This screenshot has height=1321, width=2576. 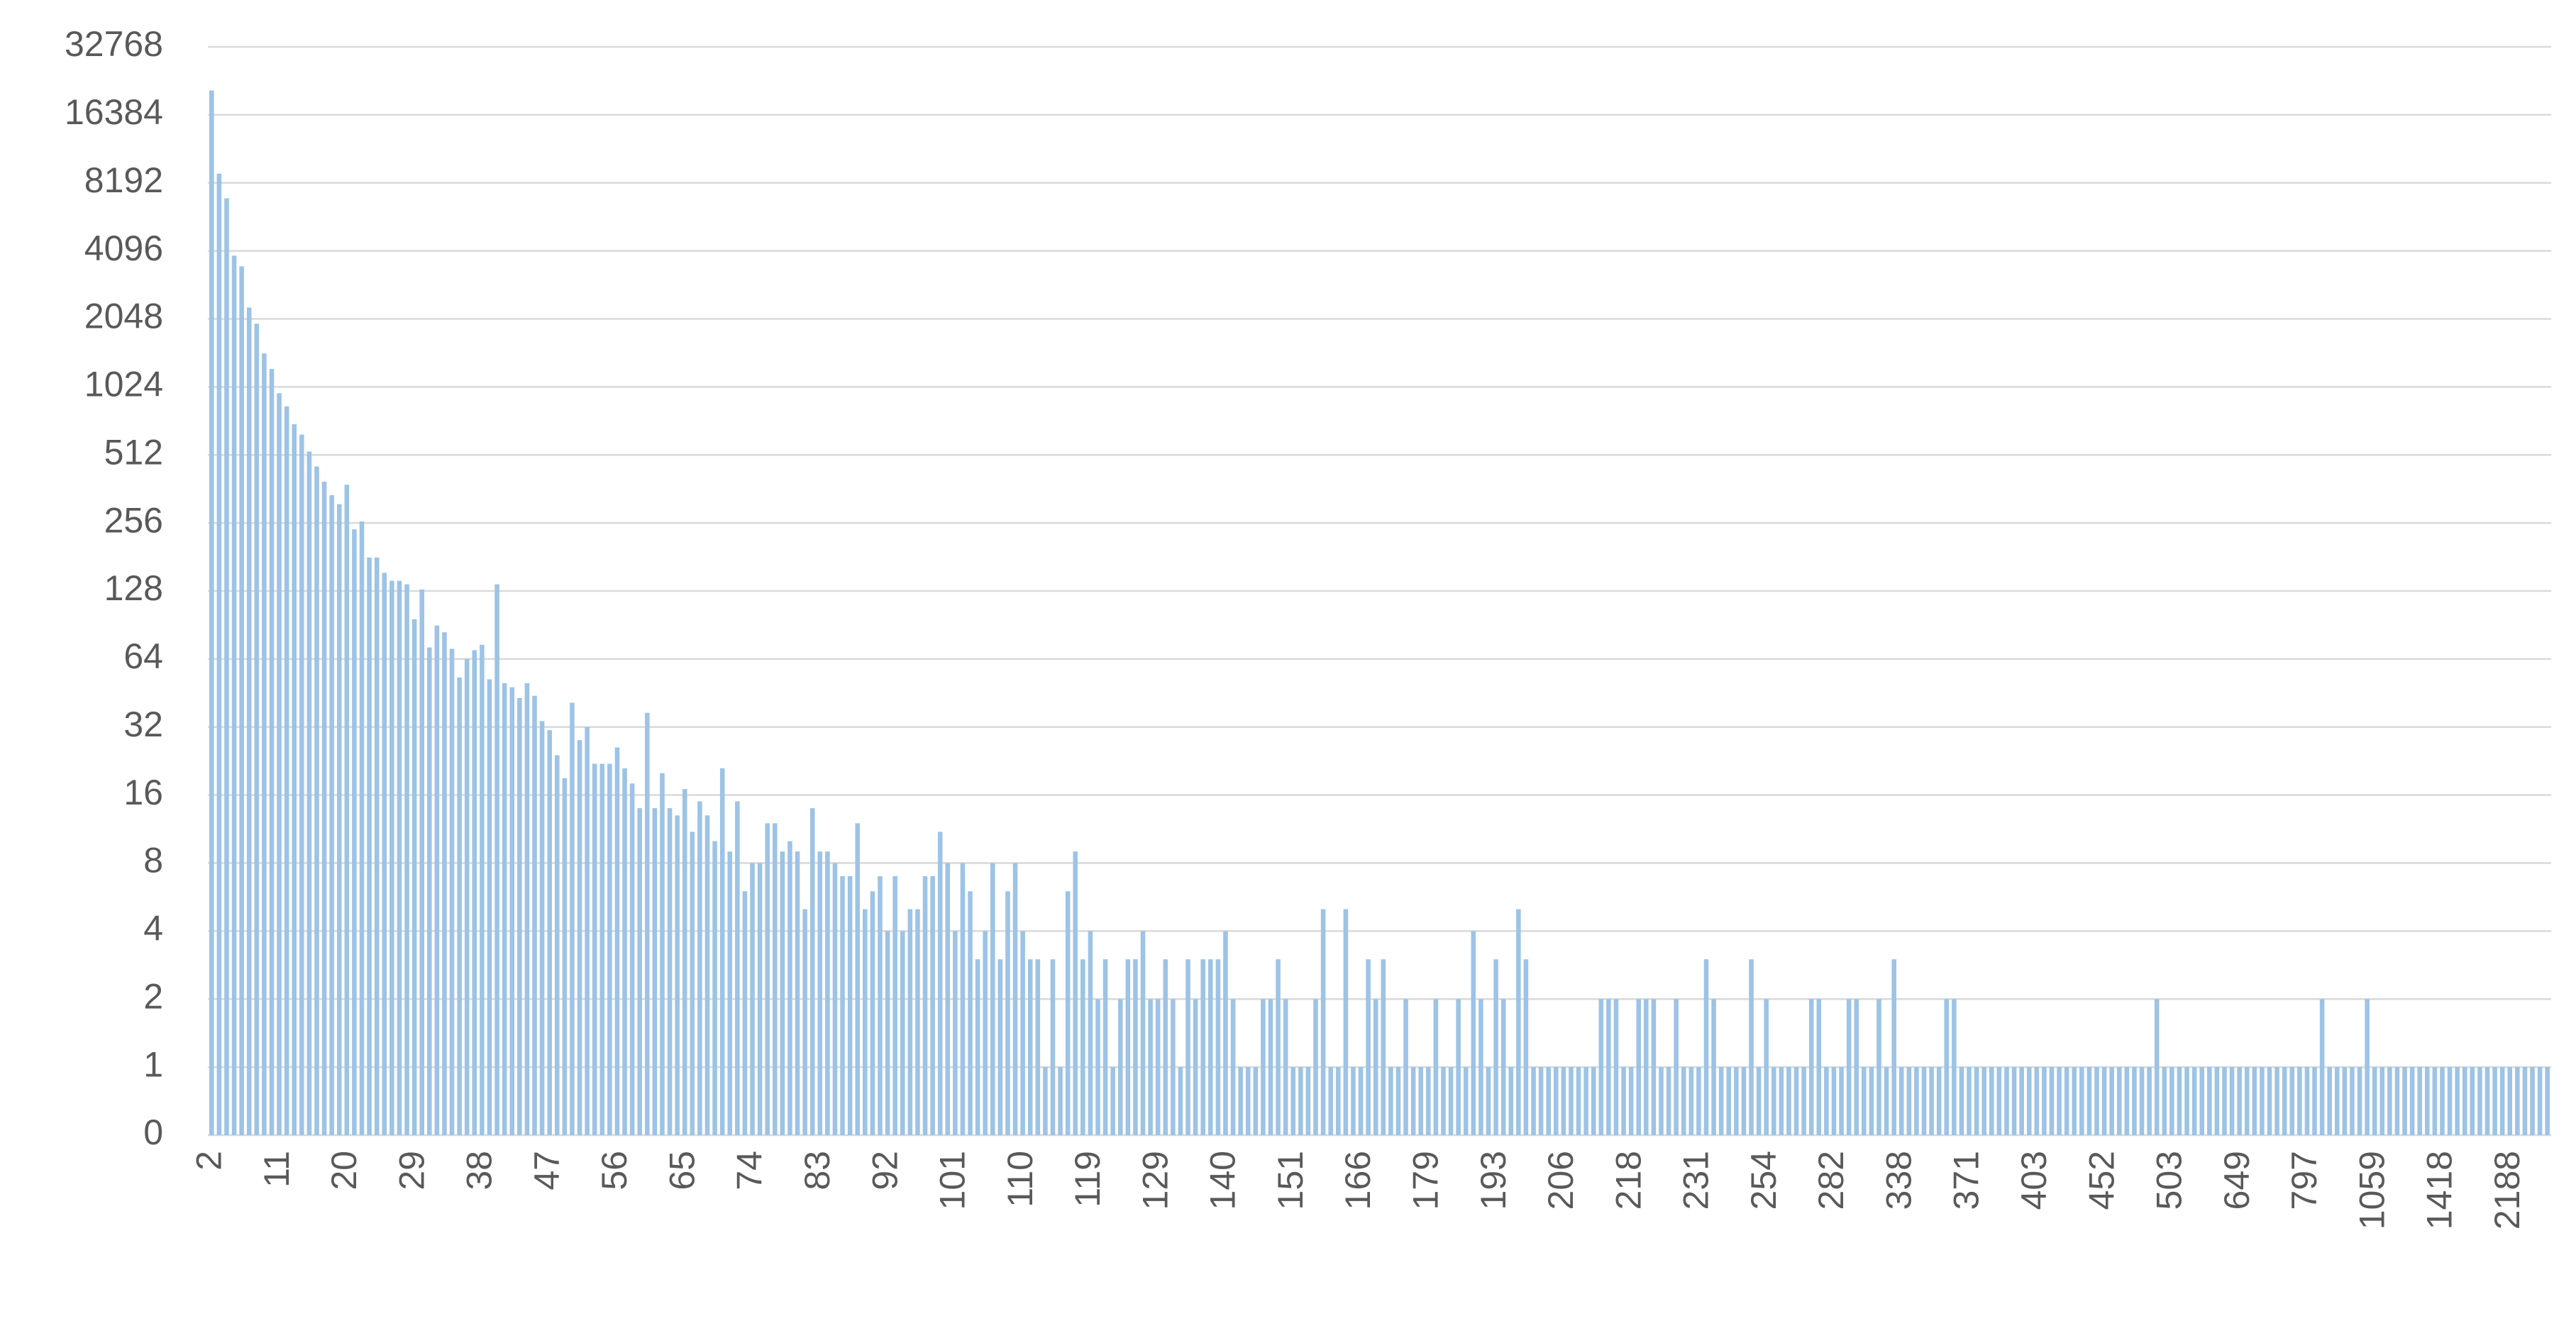 What do you see at coordinates (614, 1170) in the screenshot?
I see `x-tick-label: 56` at bounding box center [614, 1170].